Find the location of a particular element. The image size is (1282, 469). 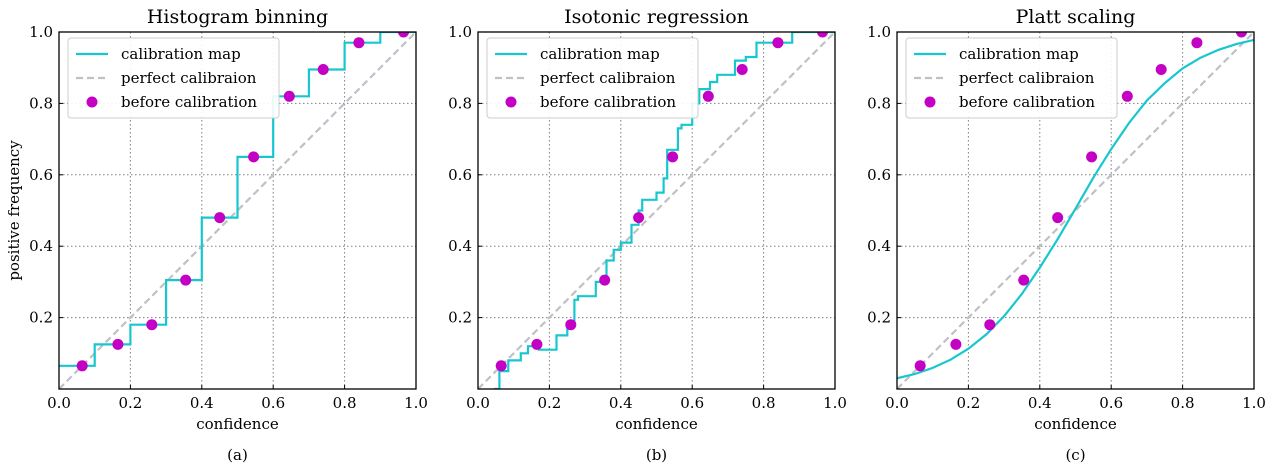

chart-title: Isotonic regression is located at coordinates (656, 17).